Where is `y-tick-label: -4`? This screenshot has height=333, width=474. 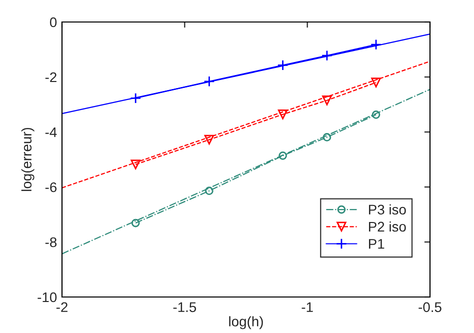
y-tick-label: -4 is located at coordinates (51, 132).